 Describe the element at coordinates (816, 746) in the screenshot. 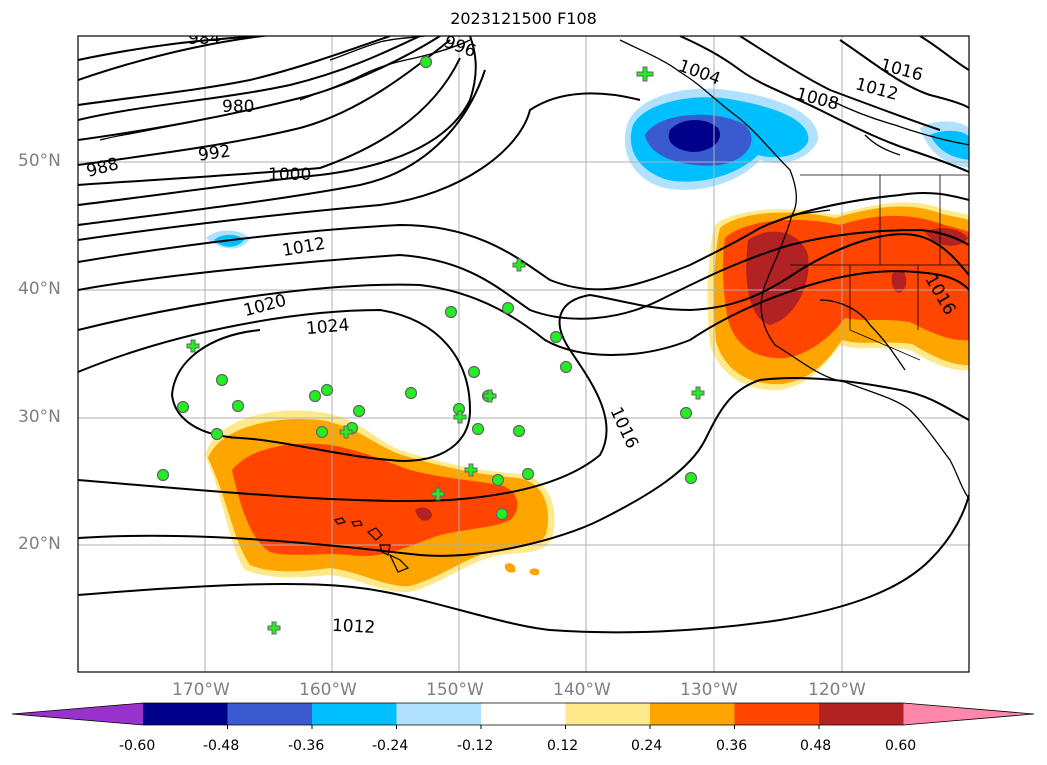

I see `colorbar-tick-label: 0.48` at that location.